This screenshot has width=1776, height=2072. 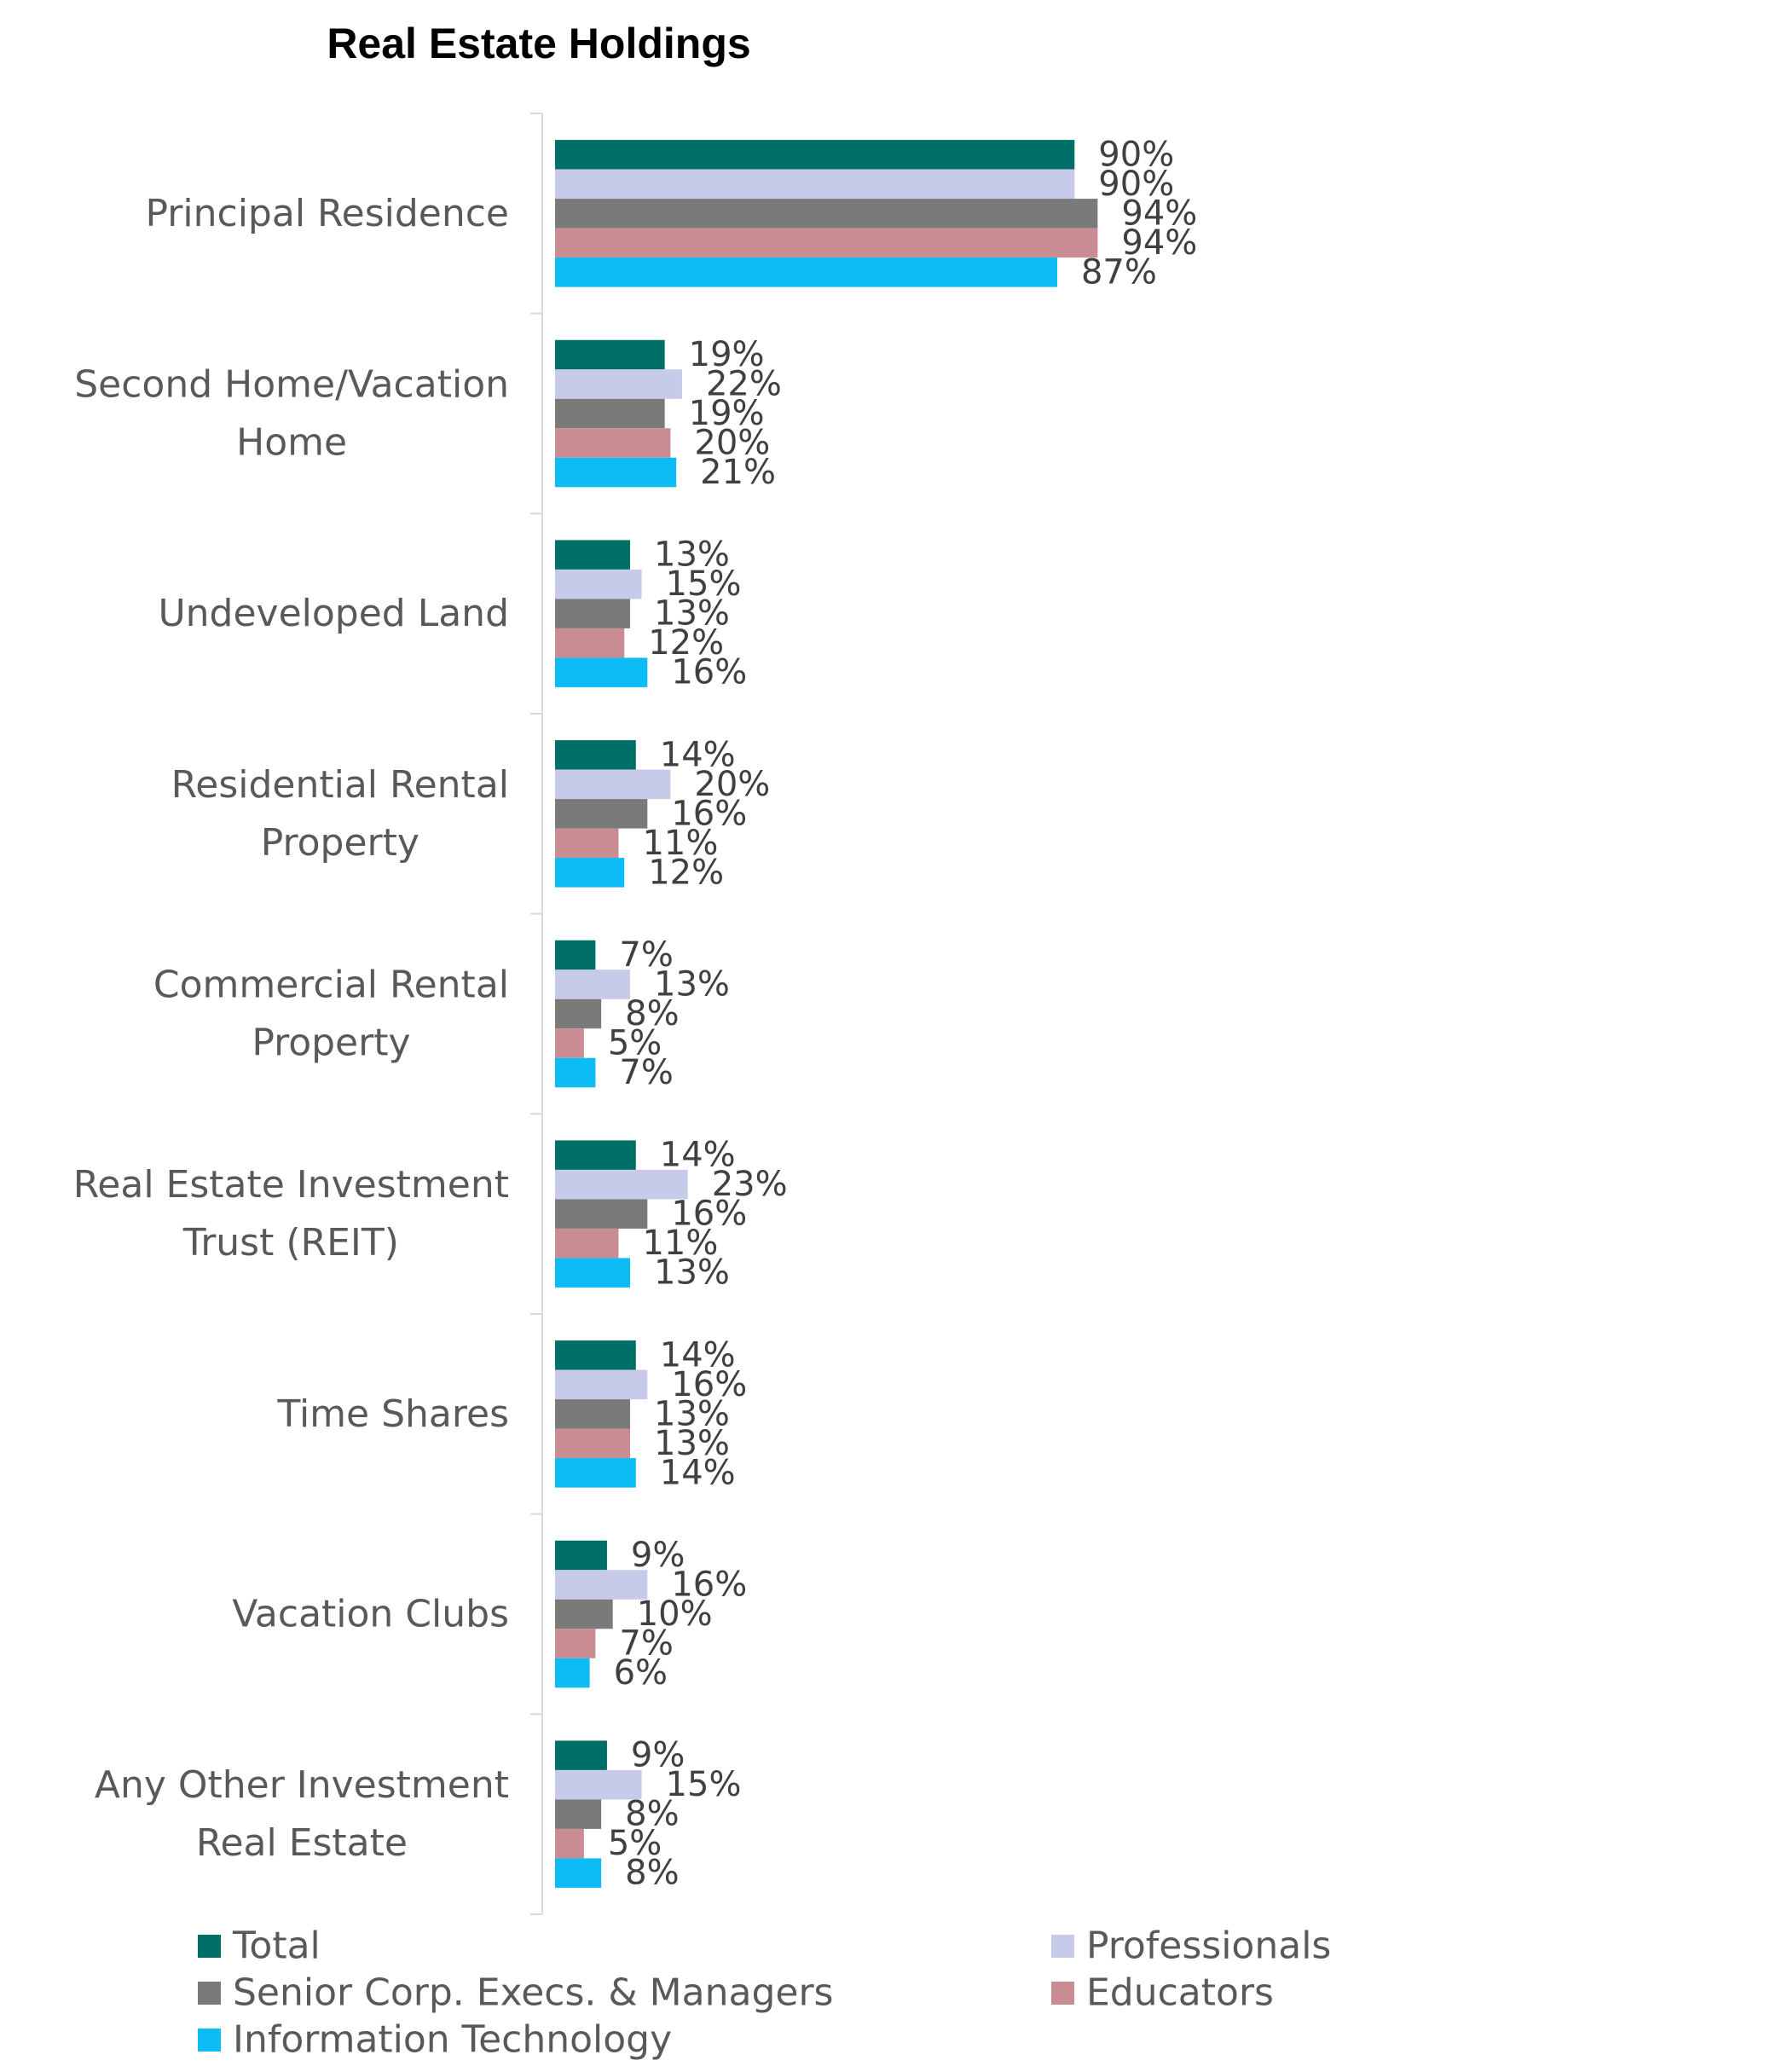 I want to click on bar-educators-principal-residence, so click(x=827, y=243).